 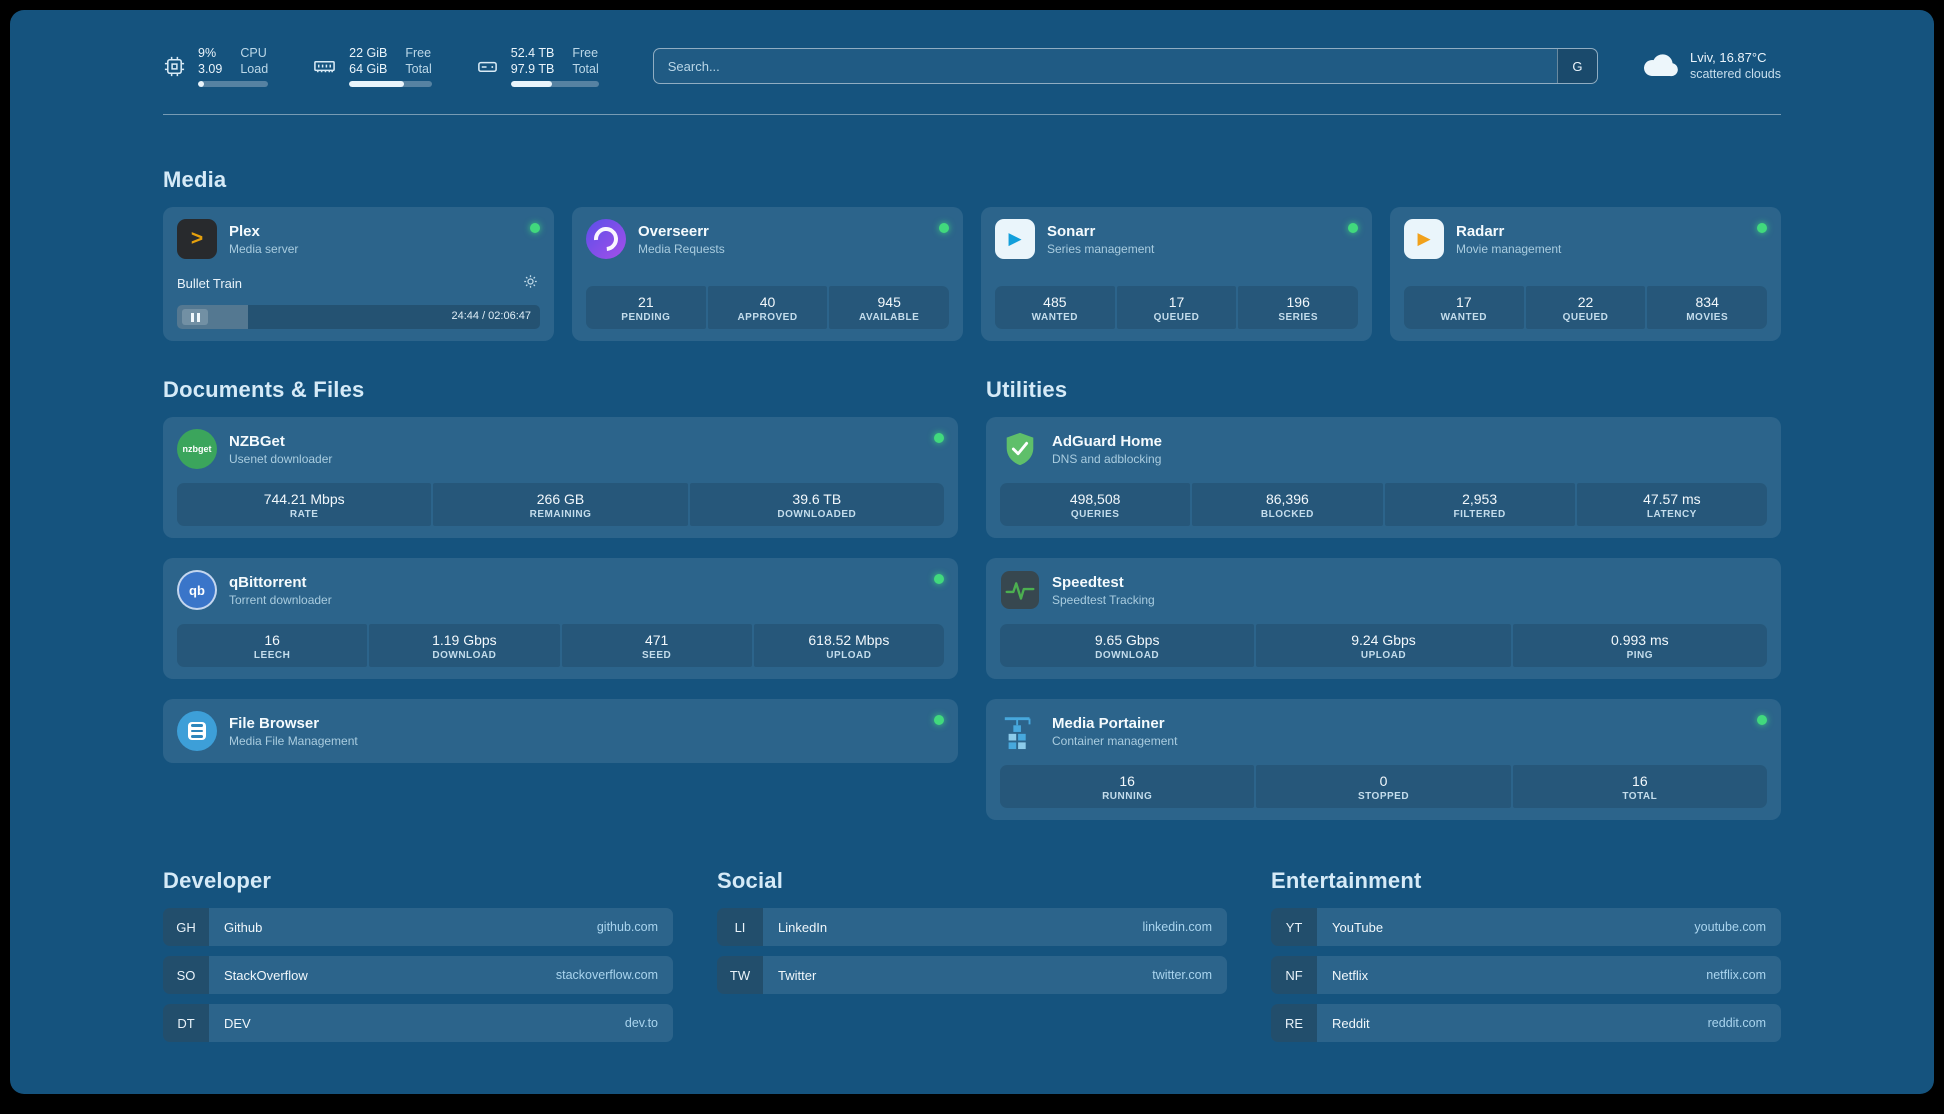 I want to click on plex-card: > Plex Media server Bullet Train, so click(x=358, y=274).